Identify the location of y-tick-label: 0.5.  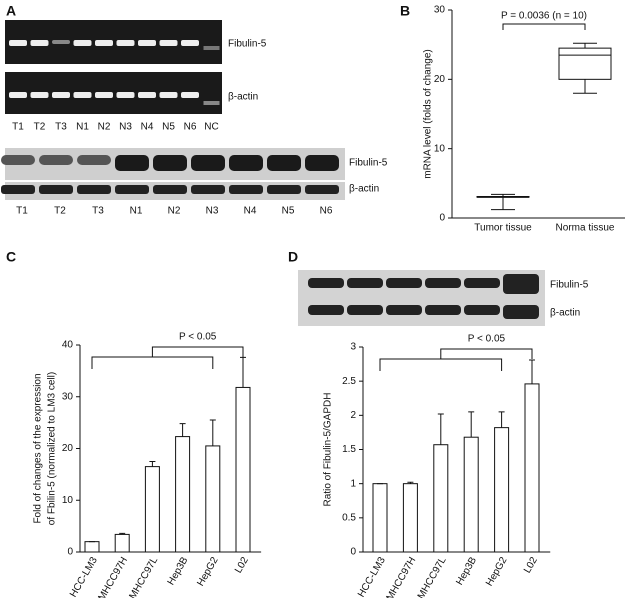
(349, 517).